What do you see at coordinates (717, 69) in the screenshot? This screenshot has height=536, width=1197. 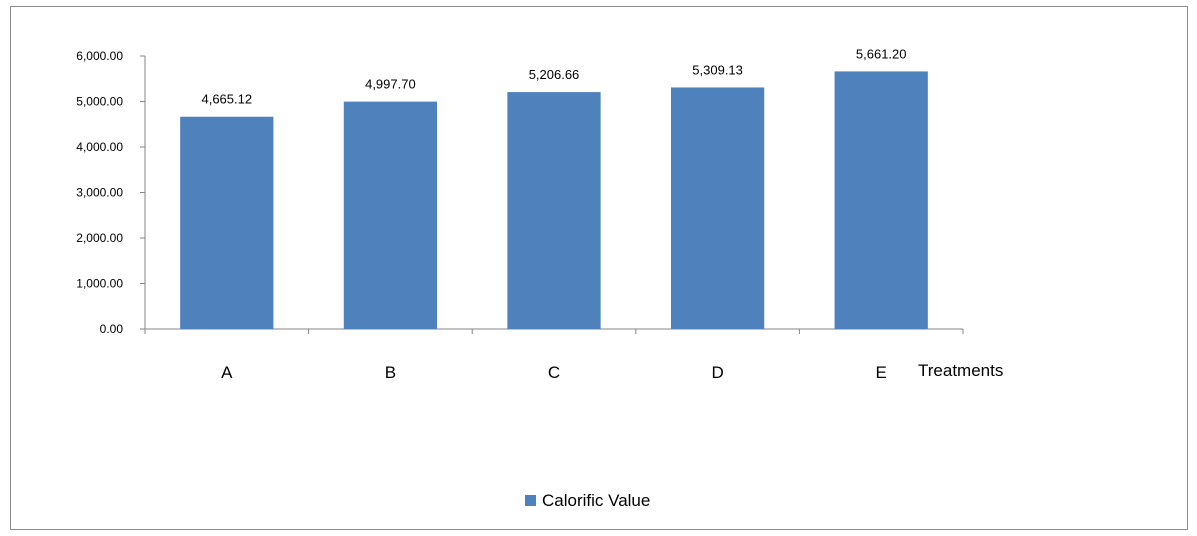 I see `data-label-d: 5,309.13` at bounding box center [717, 69].